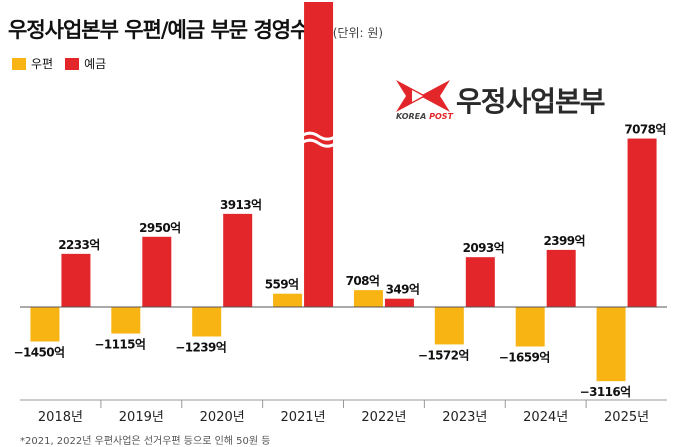  What do you see at coordinates (524, 357) in the screenshot?
I see `value-label-postal-2024: −1659억` at bounding box center [524, 357].